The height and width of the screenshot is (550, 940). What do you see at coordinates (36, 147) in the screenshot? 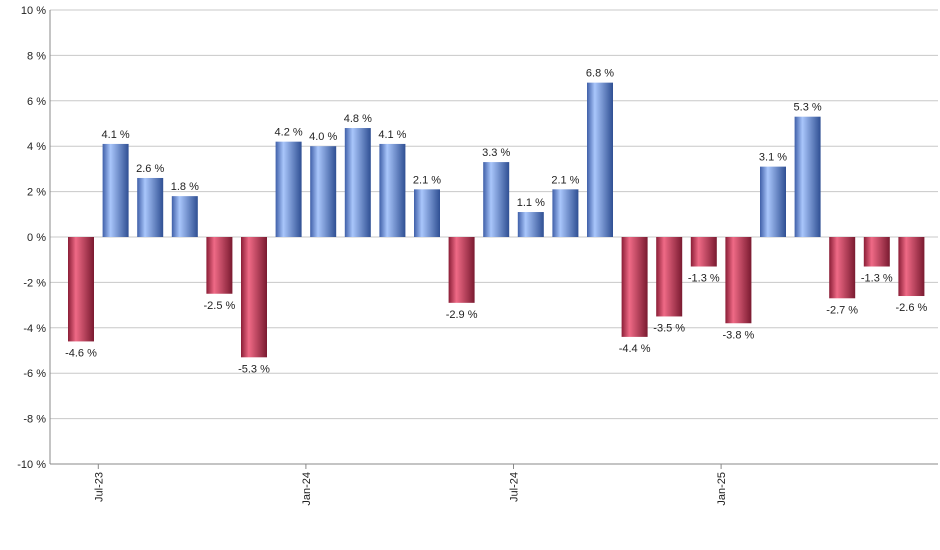
I see `y-tick-label: 4 %` at bounding box center [36, 147].